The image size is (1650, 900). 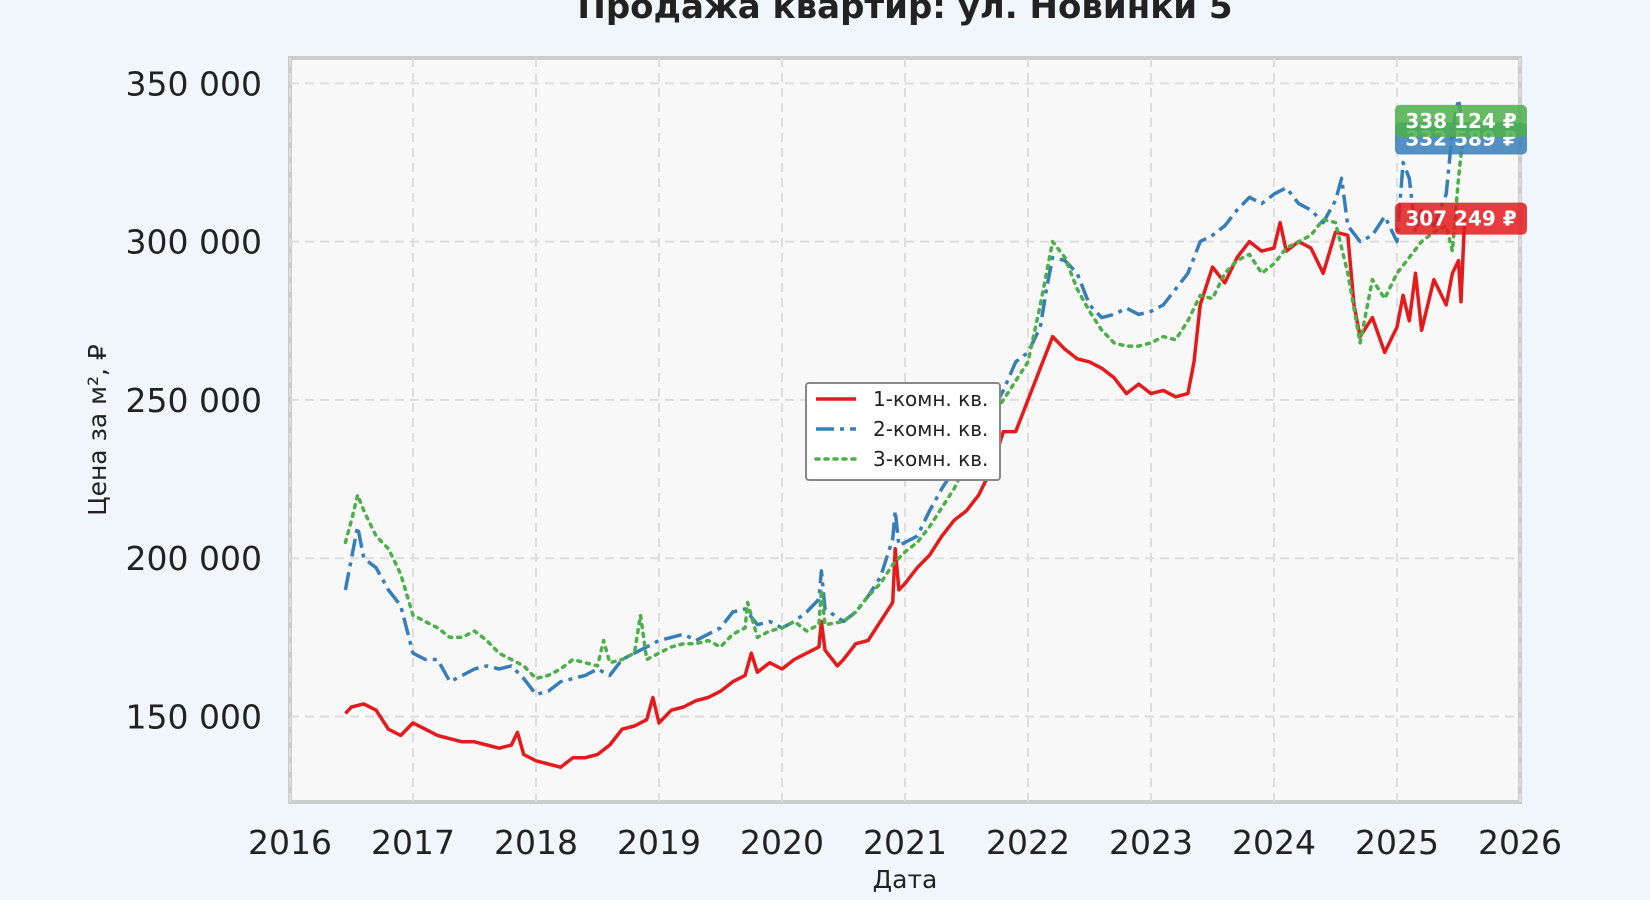 What do you see at coordinates (782, 842) in the screenshot?
I see `x-tick-label: 2020` at bounding box center [782, 842].